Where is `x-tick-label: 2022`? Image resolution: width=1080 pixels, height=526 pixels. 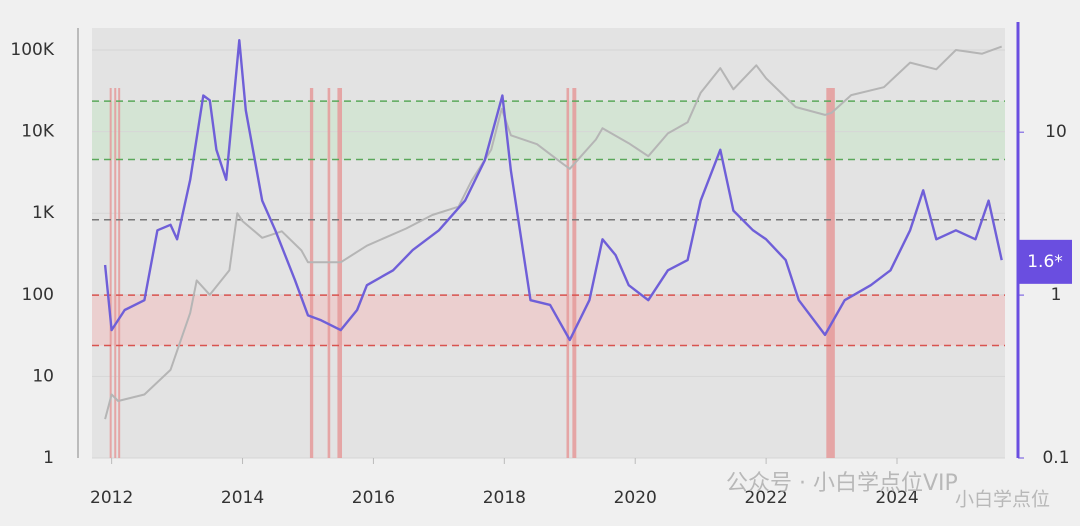
x-tick-label: 2022 is located at coordinates (765, 498).